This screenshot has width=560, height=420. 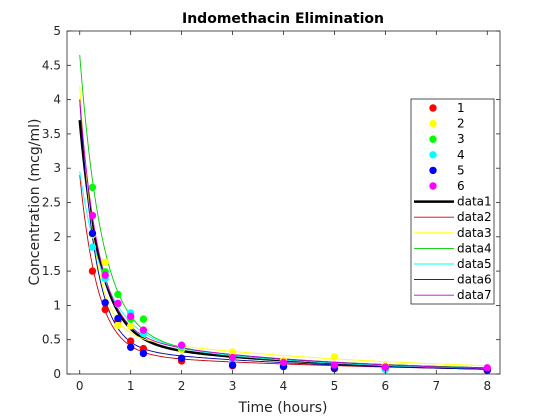 What do you see at coordinates (474, 280) in the screenshot?
I see `legend-label: data6` at bounding box center [474, 280].